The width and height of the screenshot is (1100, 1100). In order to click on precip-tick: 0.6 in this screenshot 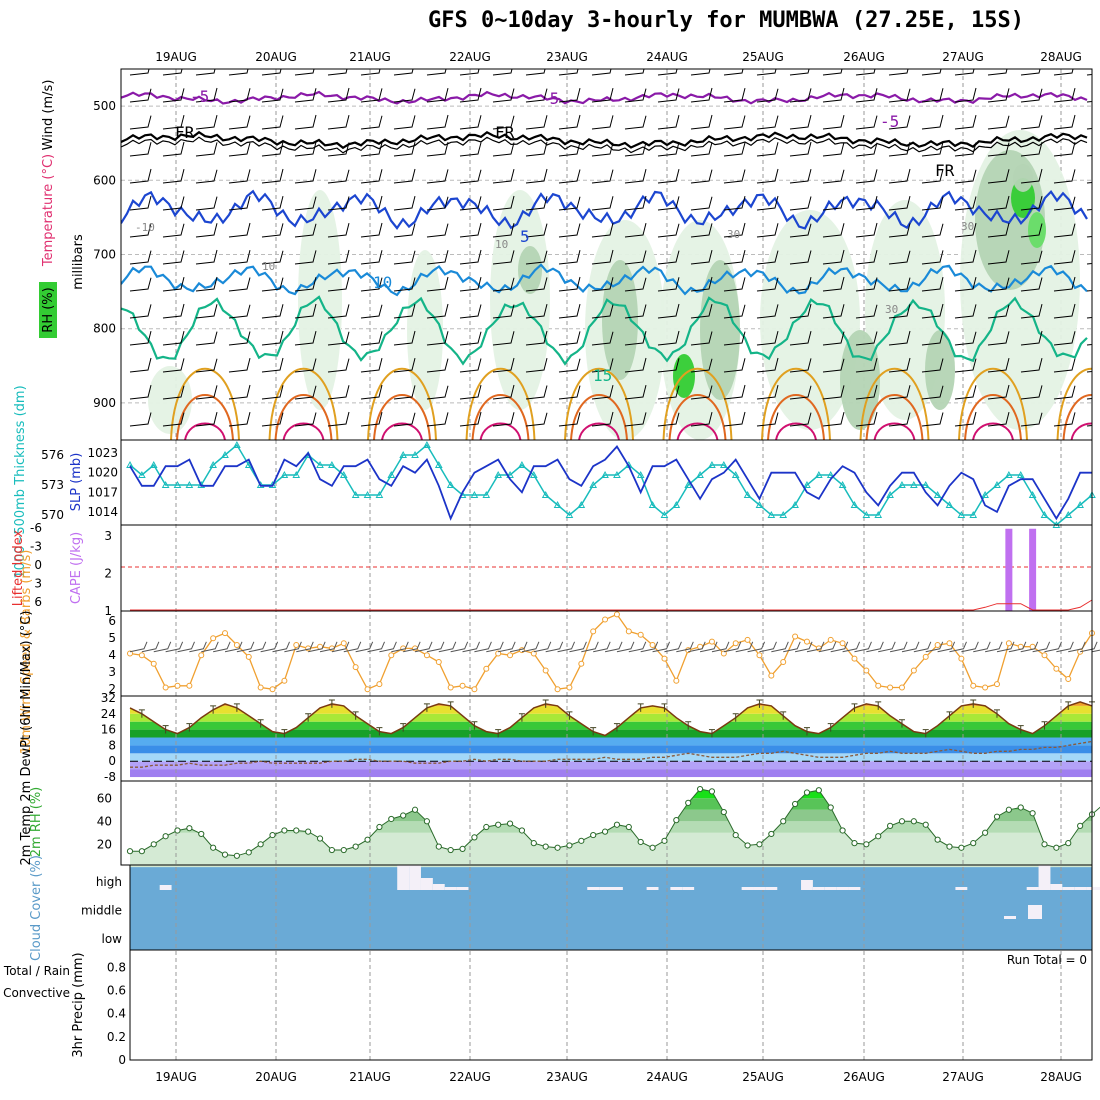, I will do `click(116, 991)`.